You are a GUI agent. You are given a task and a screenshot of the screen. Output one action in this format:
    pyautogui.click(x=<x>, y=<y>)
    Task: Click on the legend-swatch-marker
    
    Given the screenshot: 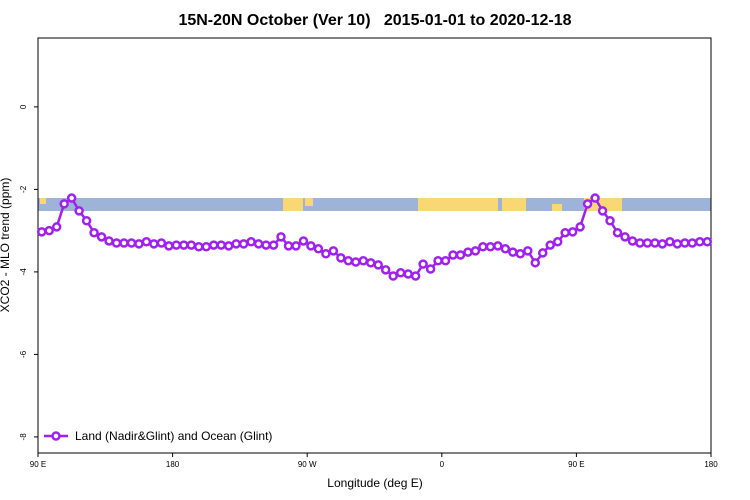 What is the action you would take?
    pyautogui.click(x=56, y=436)
    